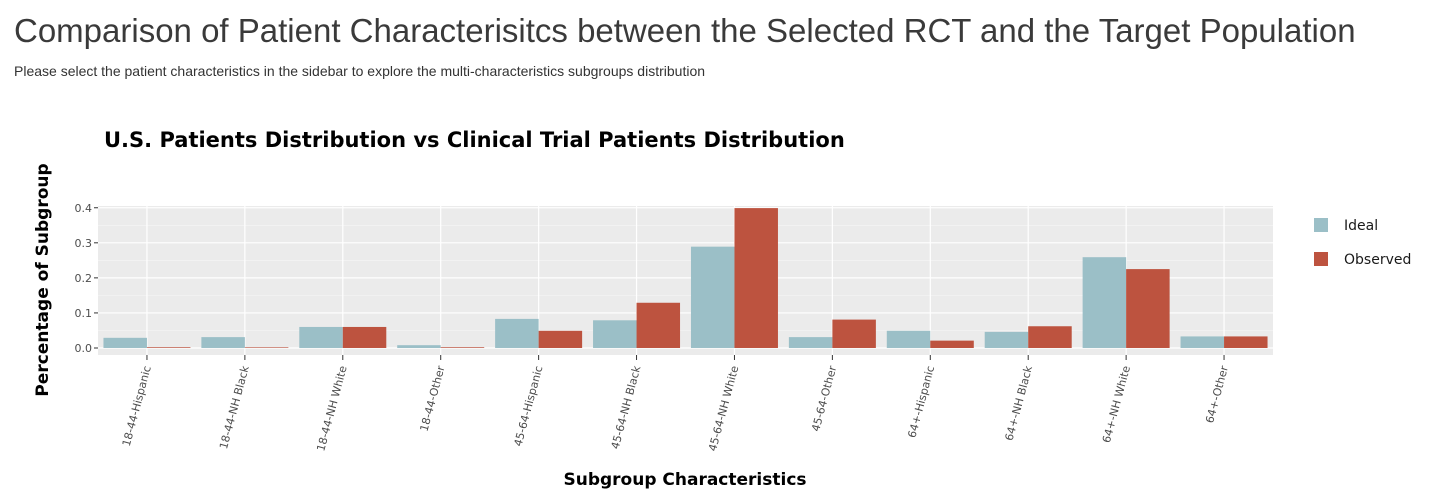 This screenshot has height=496, width=1438. What do you see at coordinates (1246, 342) in the screenshot?
I see `bar-observed-64-other` at bounding box center [1246, 342].